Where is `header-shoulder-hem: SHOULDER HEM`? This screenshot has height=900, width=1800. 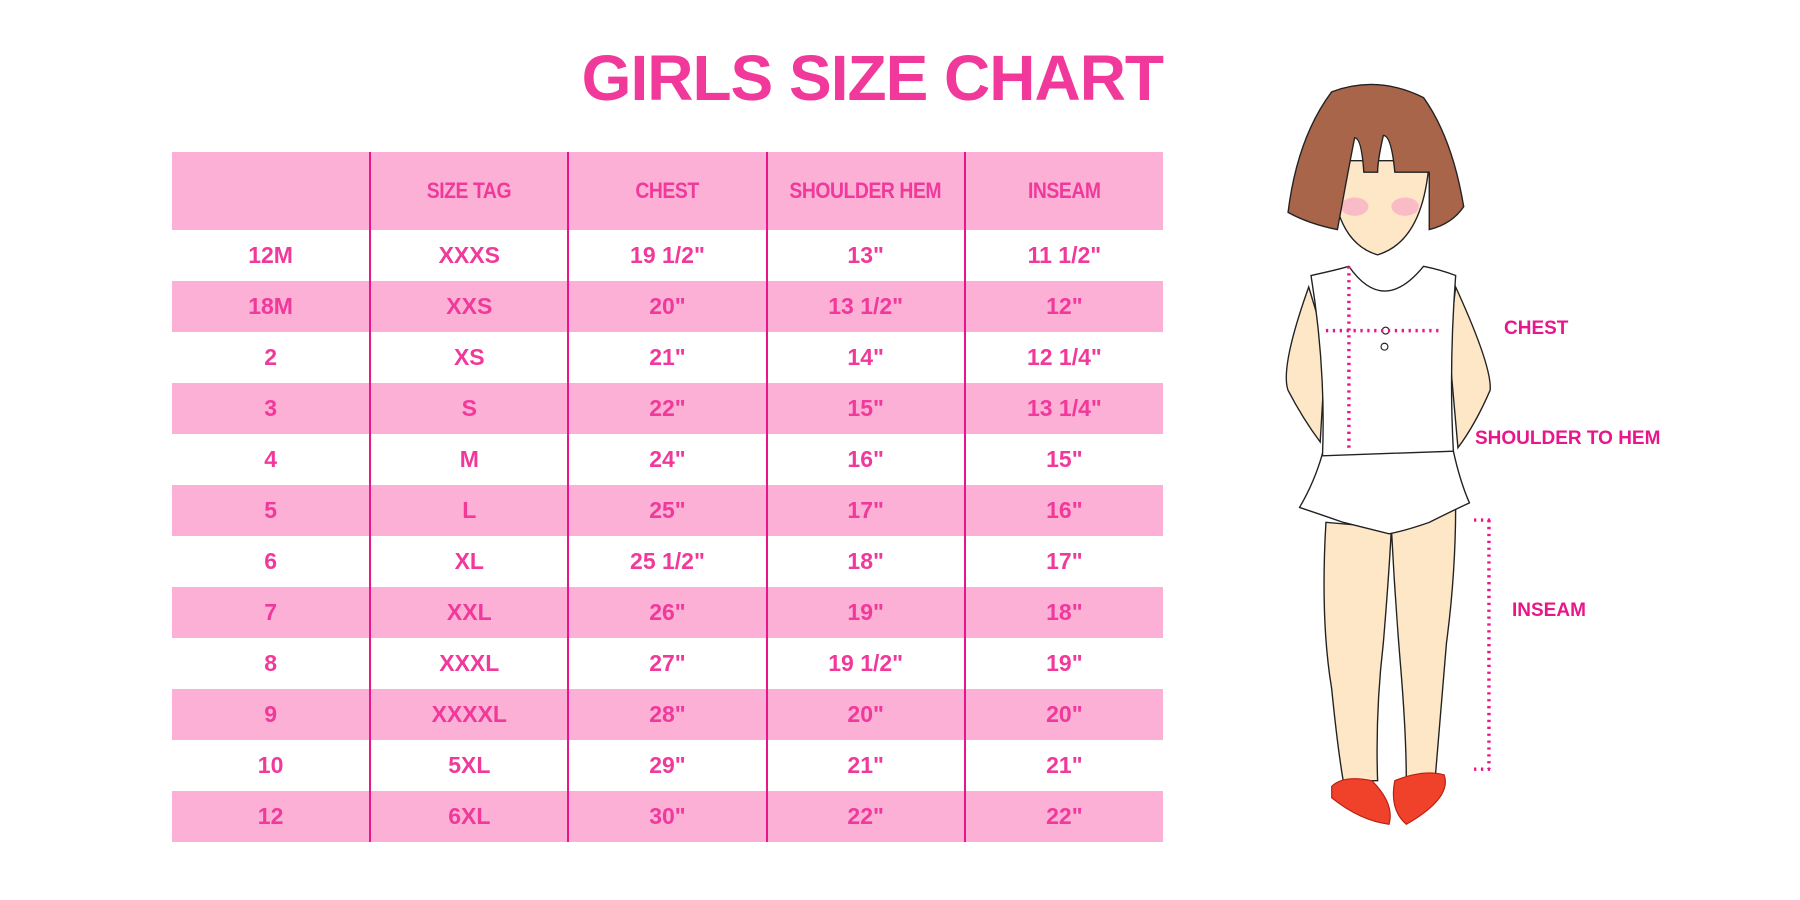
header-shoulder-hem: SHOULDER HEM is located at coordinates (865, 191).